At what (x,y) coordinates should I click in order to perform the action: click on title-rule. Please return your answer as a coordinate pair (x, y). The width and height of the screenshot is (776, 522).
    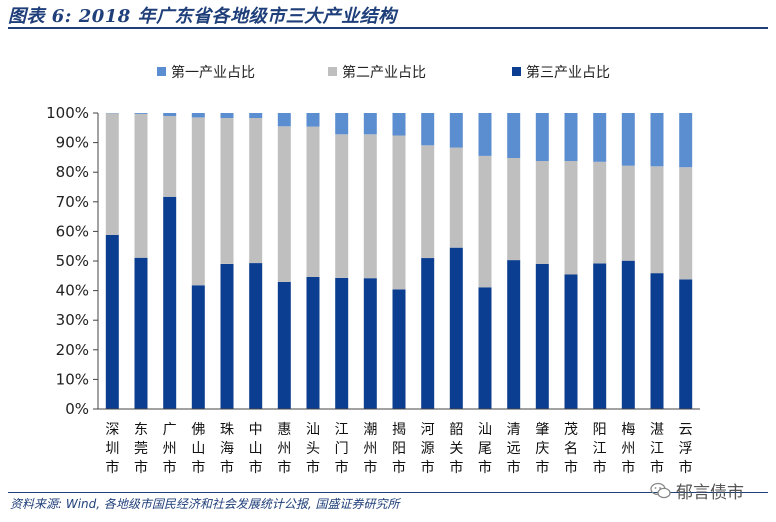
    Looking at the image, I should click on (388, 28).